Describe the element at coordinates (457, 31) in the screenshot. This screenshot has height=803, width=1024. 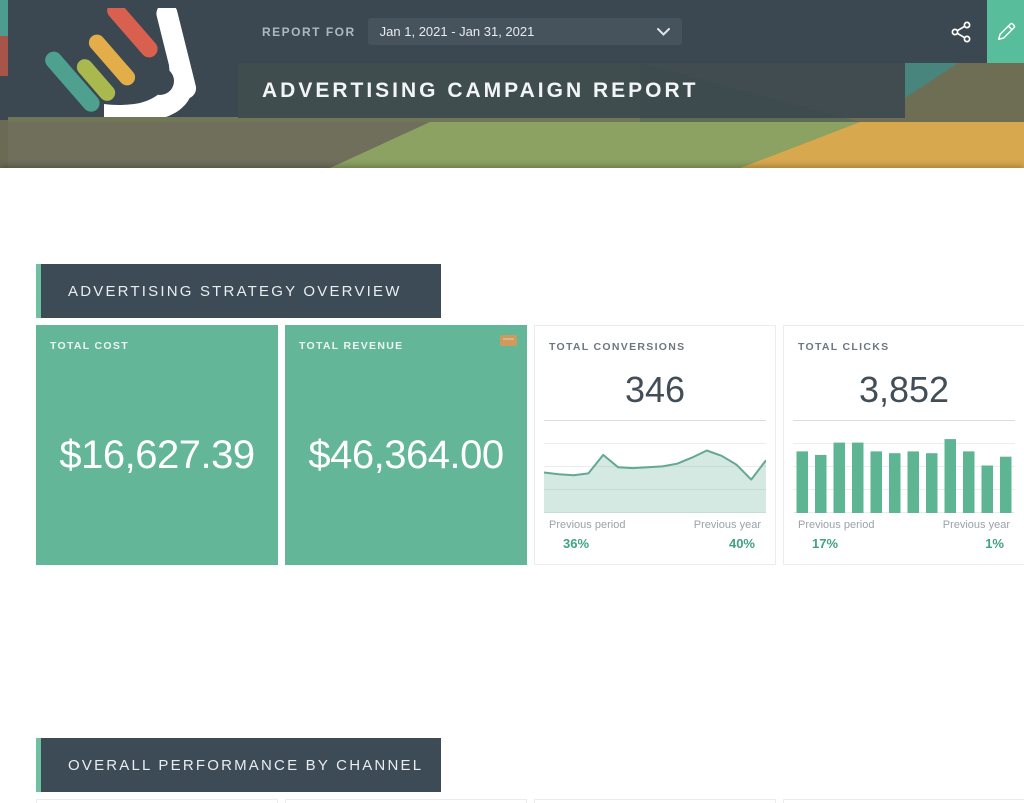
I see `date-range-value: Jan 1, 2021 - Jan 31, 2021` at that location.